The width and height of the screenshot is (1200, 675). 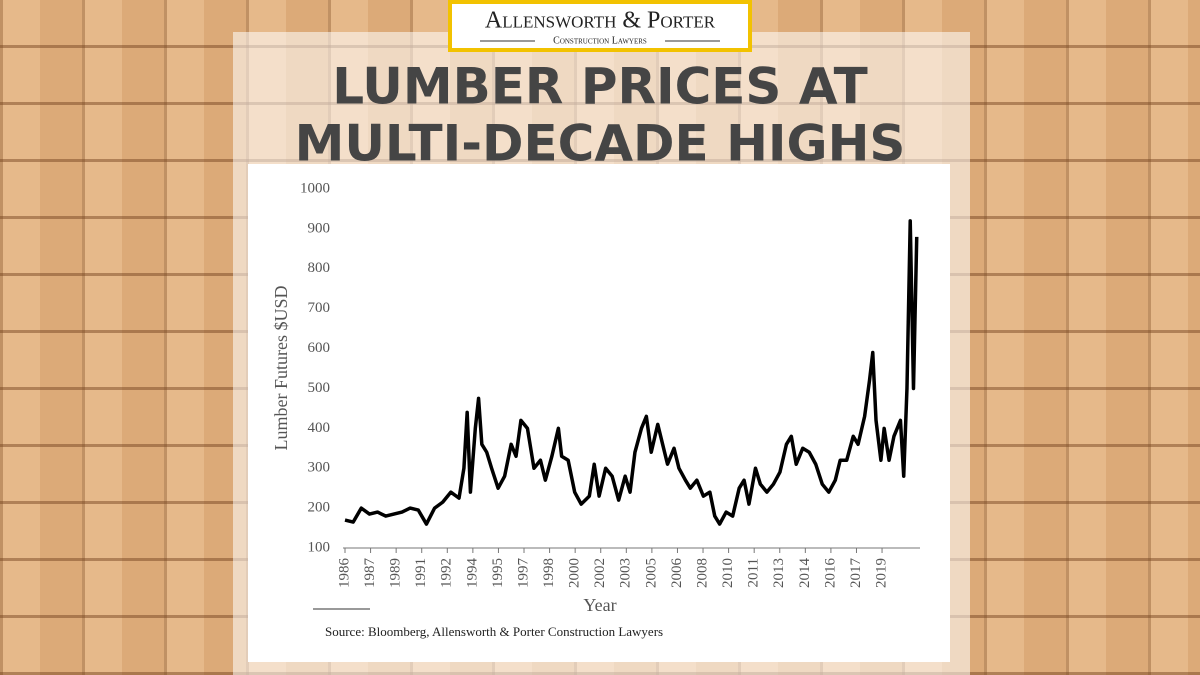 What do you see at coordinates (881, 573) in the screenshot?
I see `x-tick-label: 2019` at bounding box center [881, 573].